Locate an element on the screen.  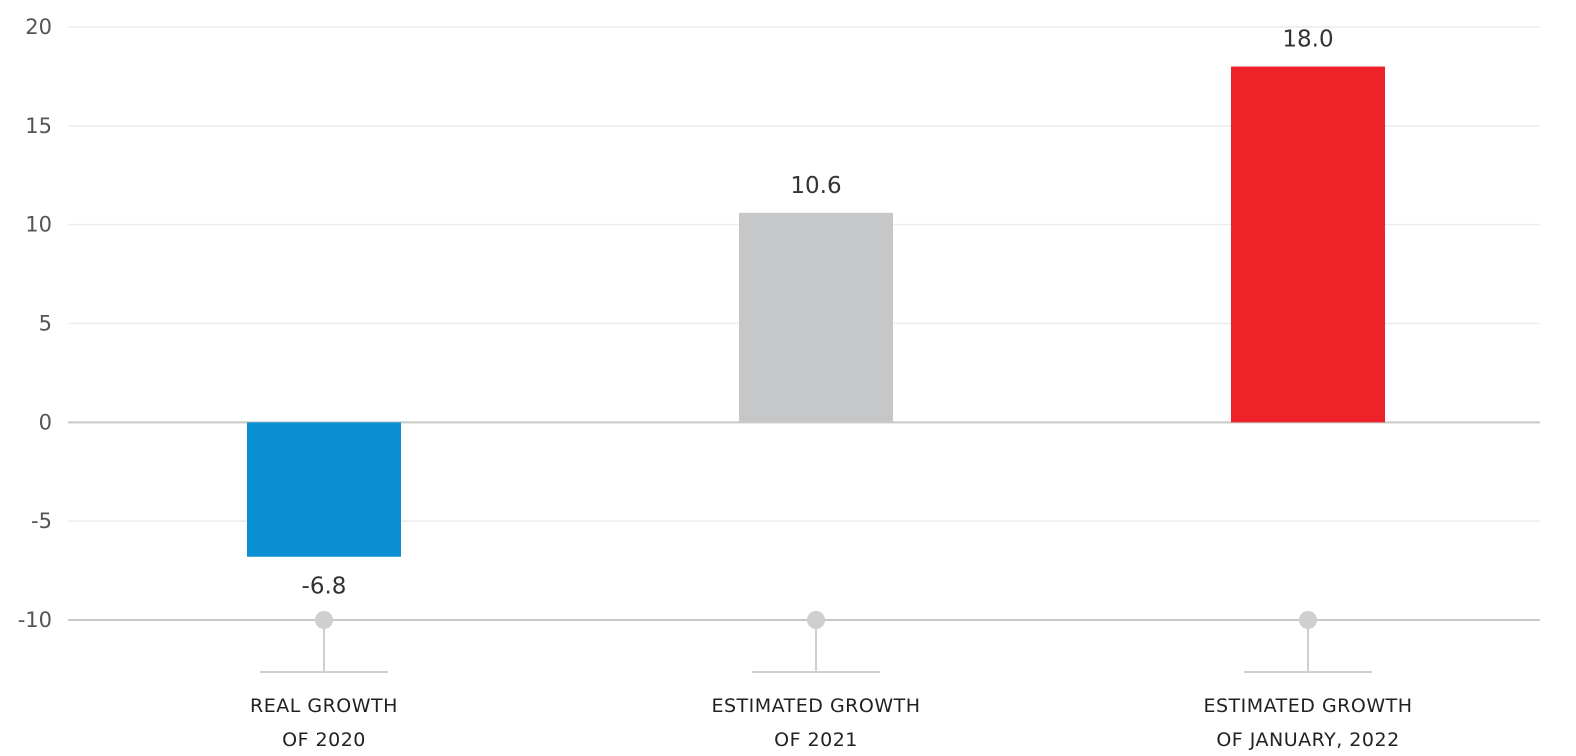
y-tick-label: -10 is located at coordinates (35, 620).